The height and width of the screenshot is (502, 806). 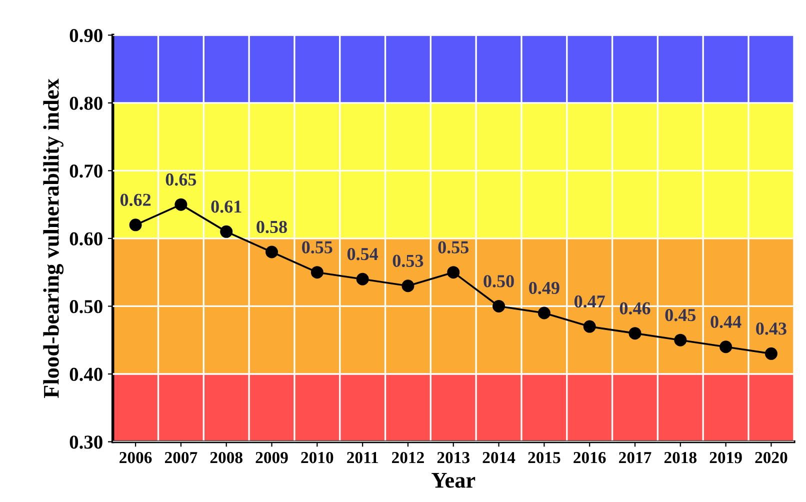 I want to click on x-tick-label: 2020, so click(x=771, y=458).